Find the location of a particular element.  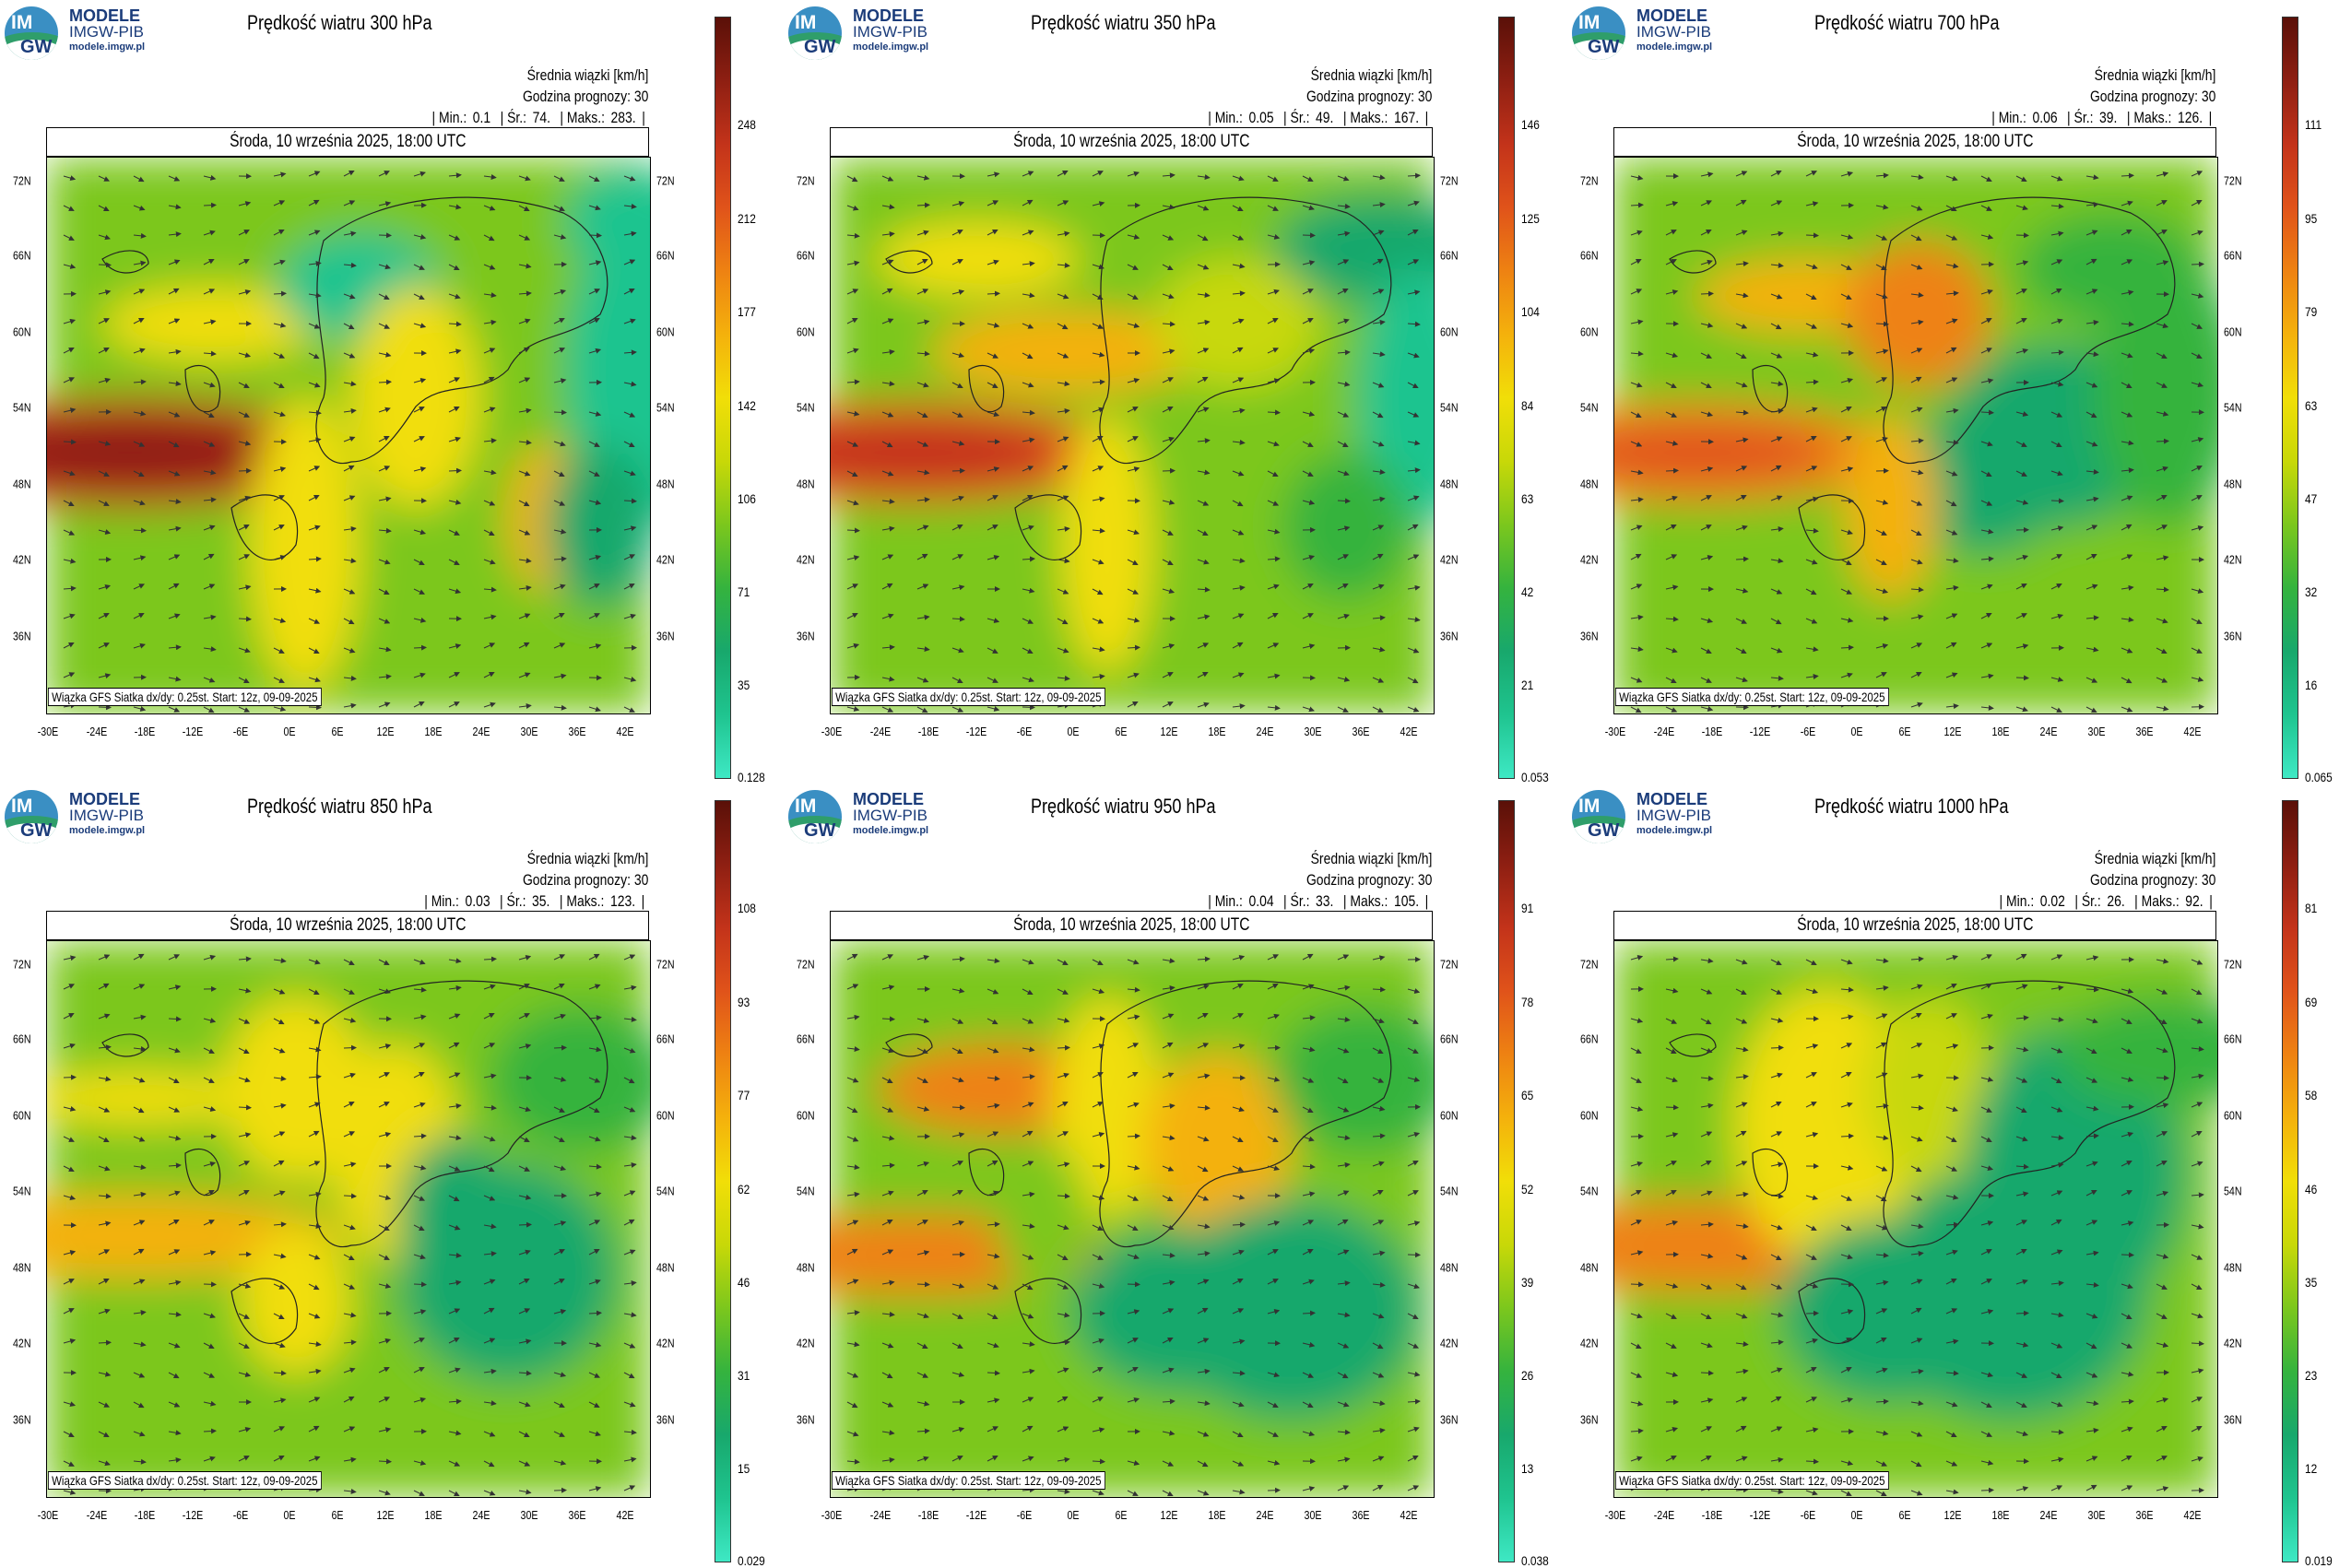

colorbar-tick-label: 248 is located at coordinates (747, 124).